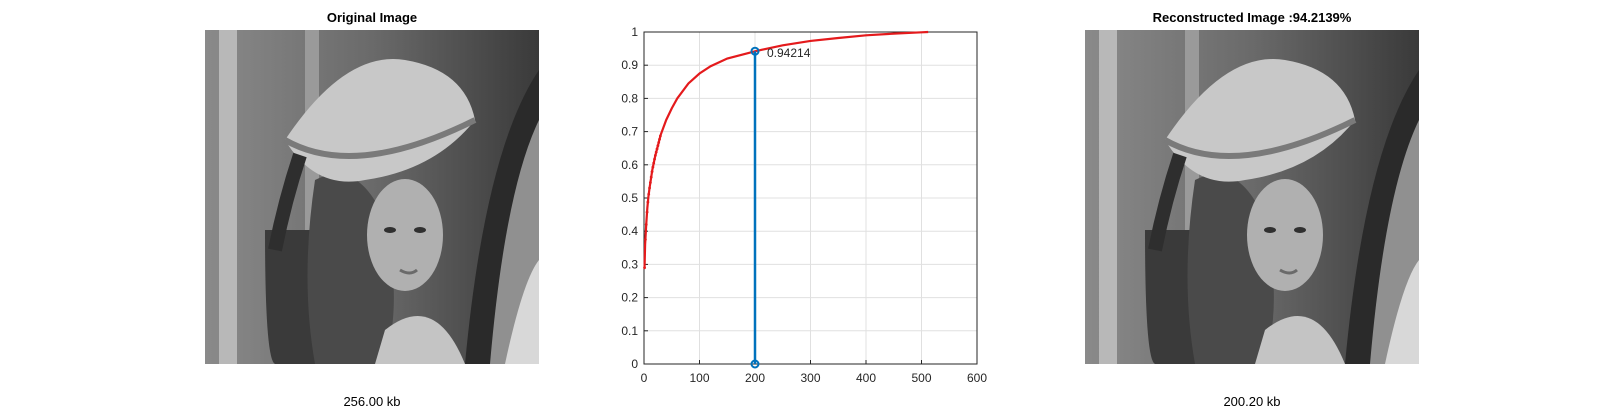 The height and width of the screenshot is (420, 1606). Describe the element at coordinates (755, 364) in the screenshot. I see `stem-base-marker` at that location.